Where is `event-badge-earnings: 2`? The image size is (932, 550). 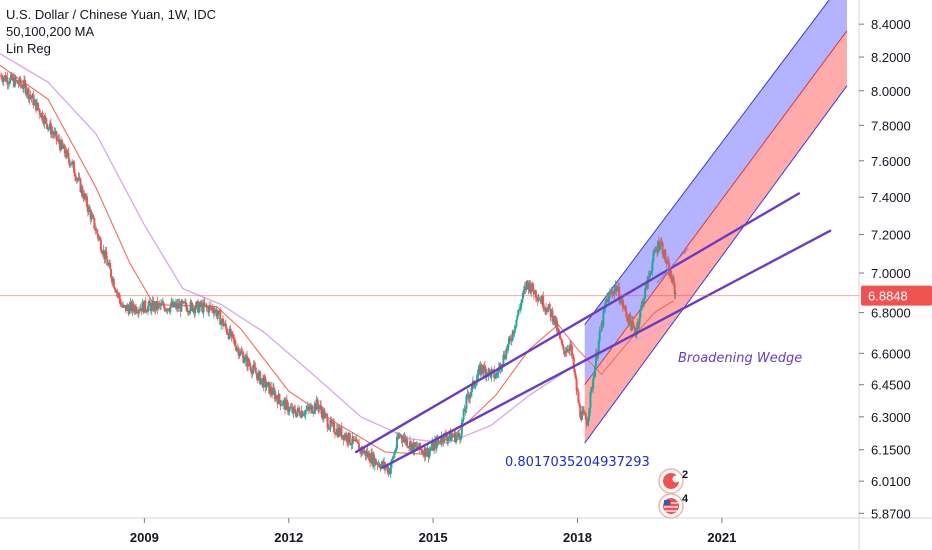
event-badge-earnings: 2 is located at coordinates (673, 481).